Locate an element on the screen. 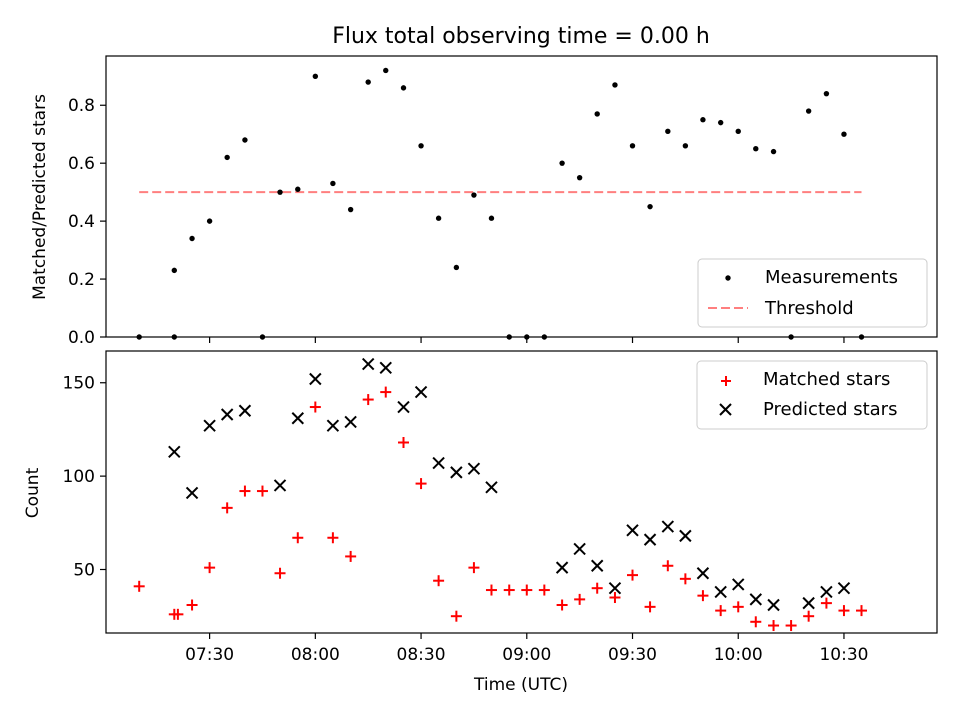  top-y-ticks: 0.0 0.2 0.4 0.6 0.8 is located at coordinates (87, 222).